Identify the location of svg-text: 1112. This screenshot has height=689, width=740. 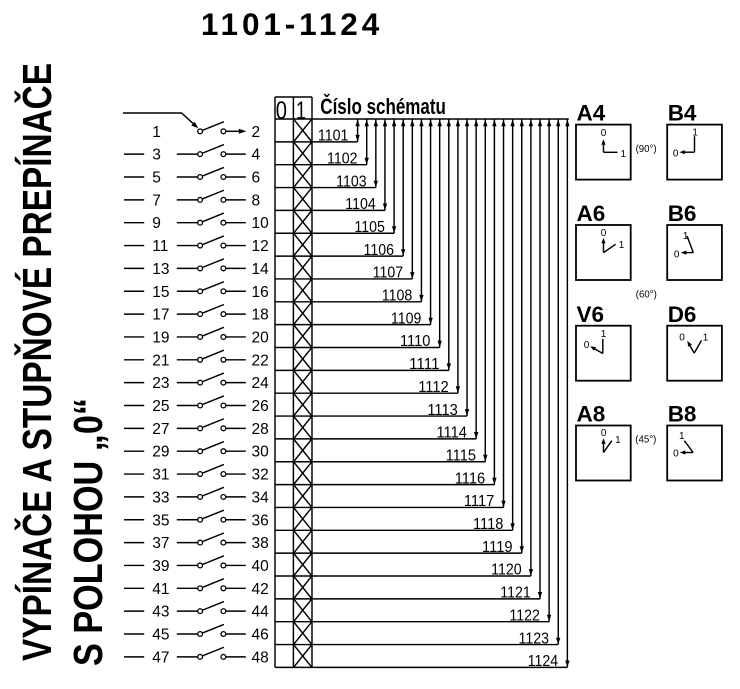
(433, 387).